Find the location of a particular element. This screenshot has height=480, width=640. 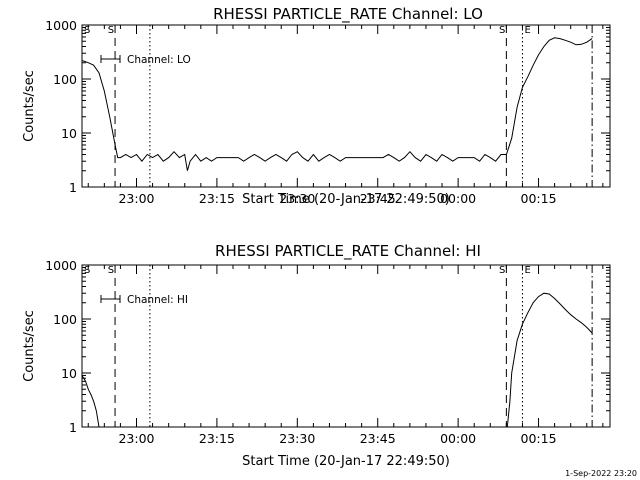

legend-label: Channel: LO is located at coordinates (159, 60).